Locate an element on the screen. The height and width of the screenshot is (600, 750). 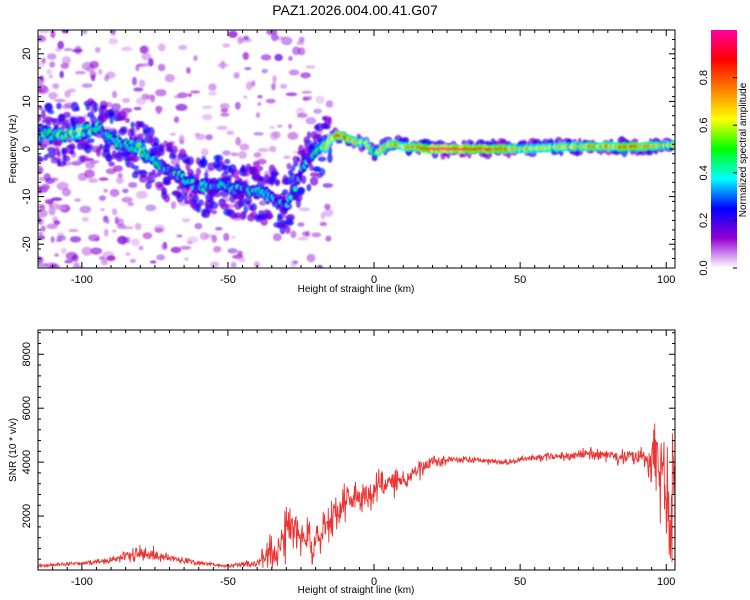
colorbar-gradient is located at coordinates (724, 149).